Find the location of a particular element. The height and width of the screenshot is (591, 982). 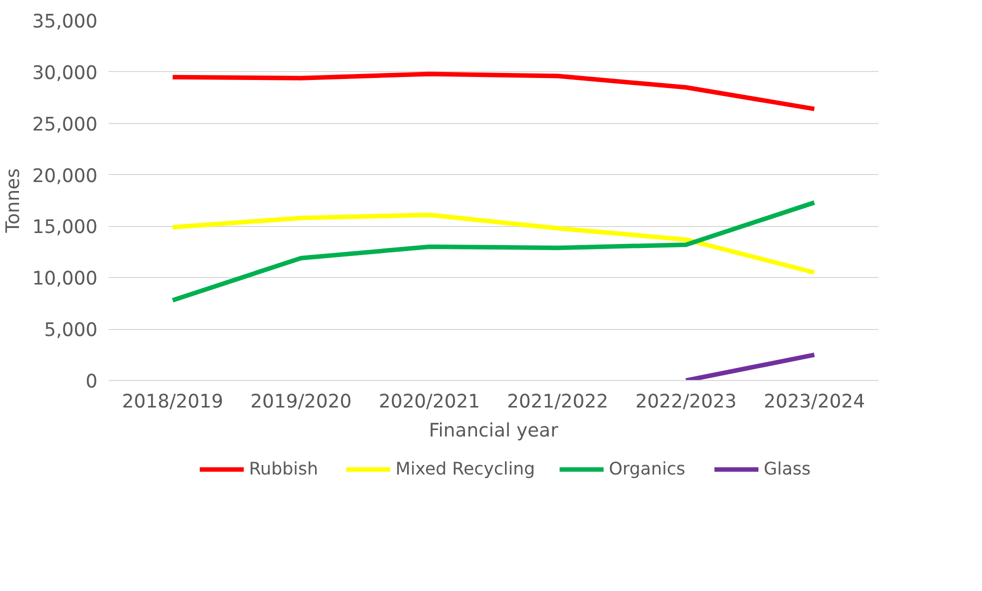

y-tick-label: 0 is located at coordinates (92, 382).